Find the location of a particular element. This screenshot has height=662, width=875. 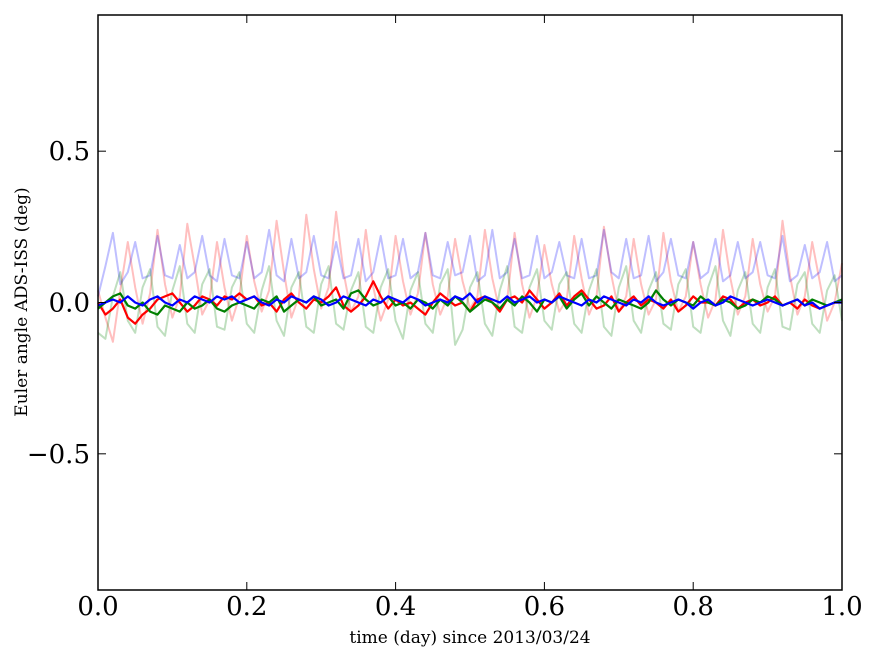

y-axis-title: Euler angle ADS-ISS (deg) is located at coordinates (22, 301).